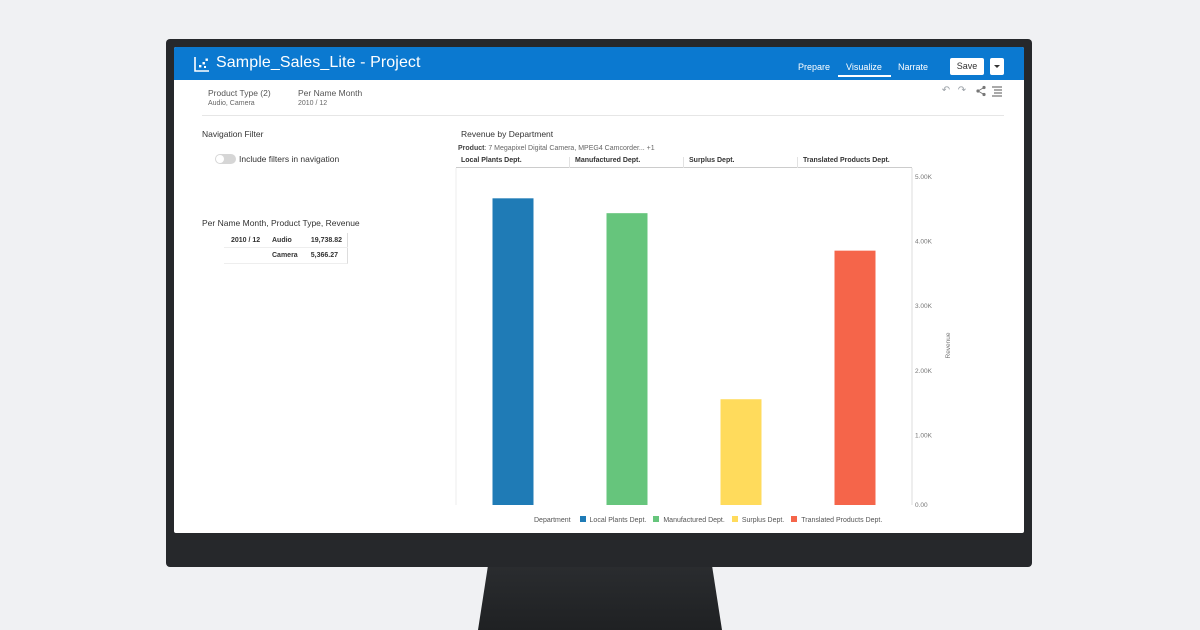  I want to click on legend-item: Local Plants Dept., so click(613, 520).